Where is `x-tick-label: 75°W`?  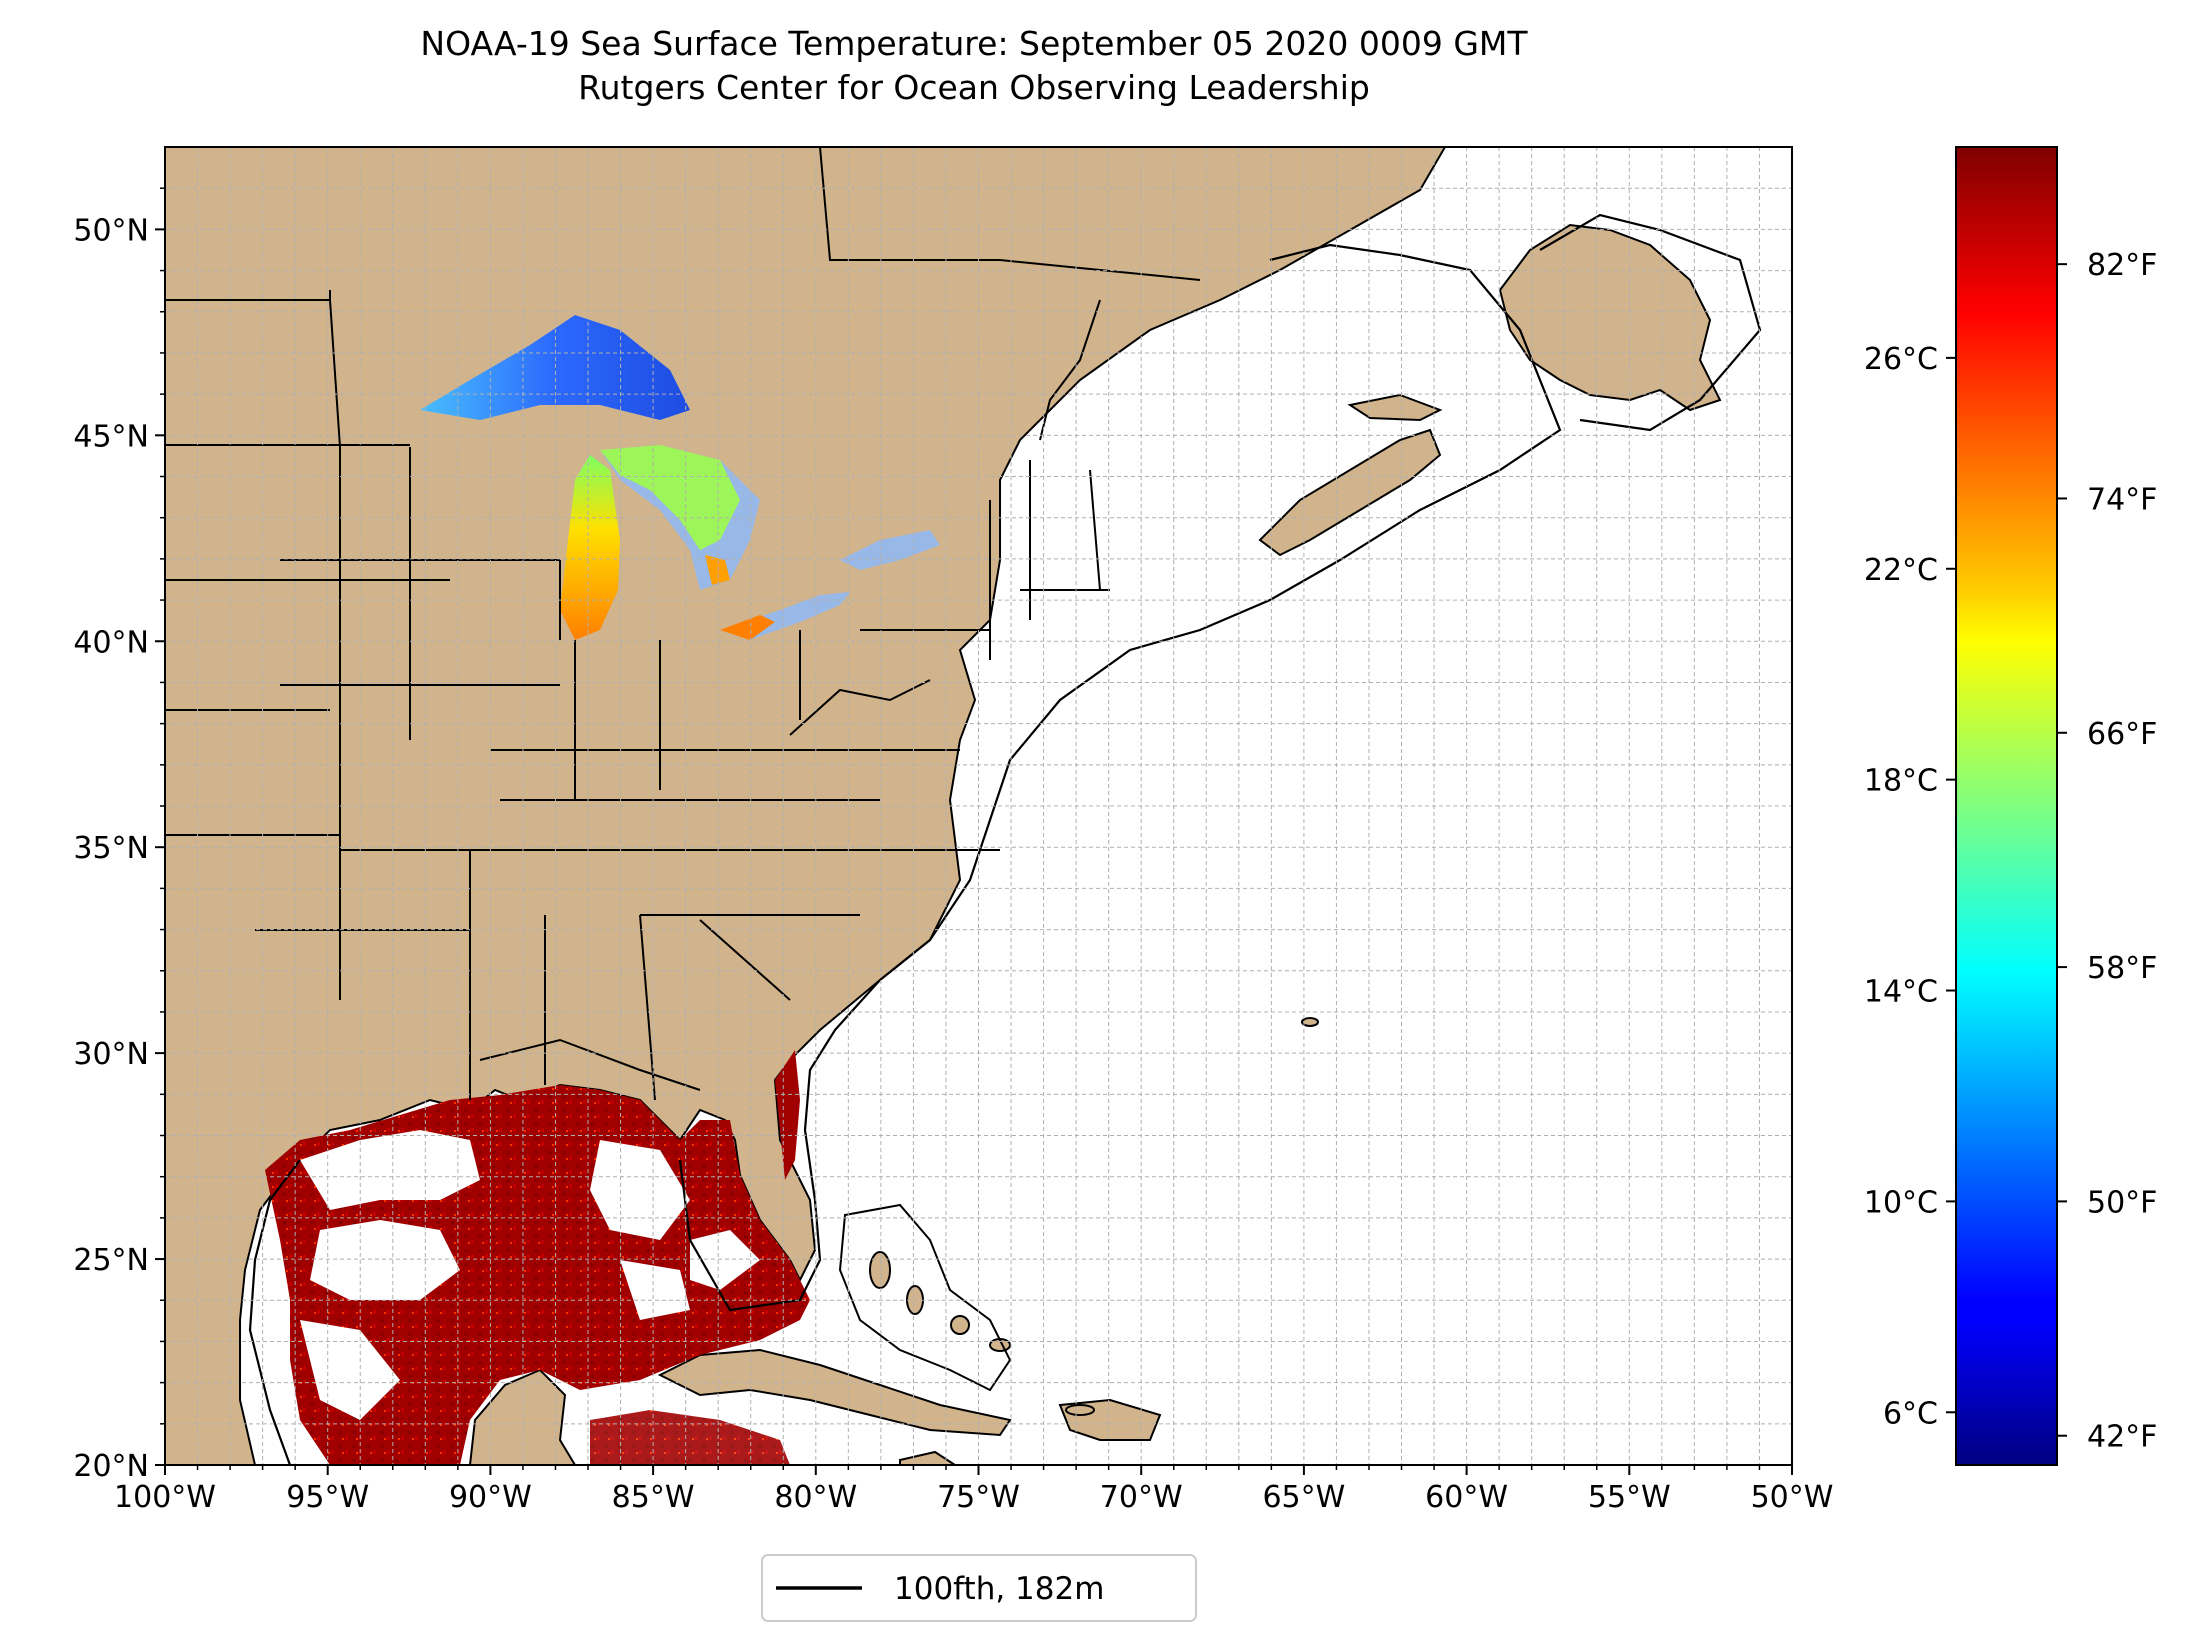 x-tick-label: 75°W is located at coordinates (978, 1497).